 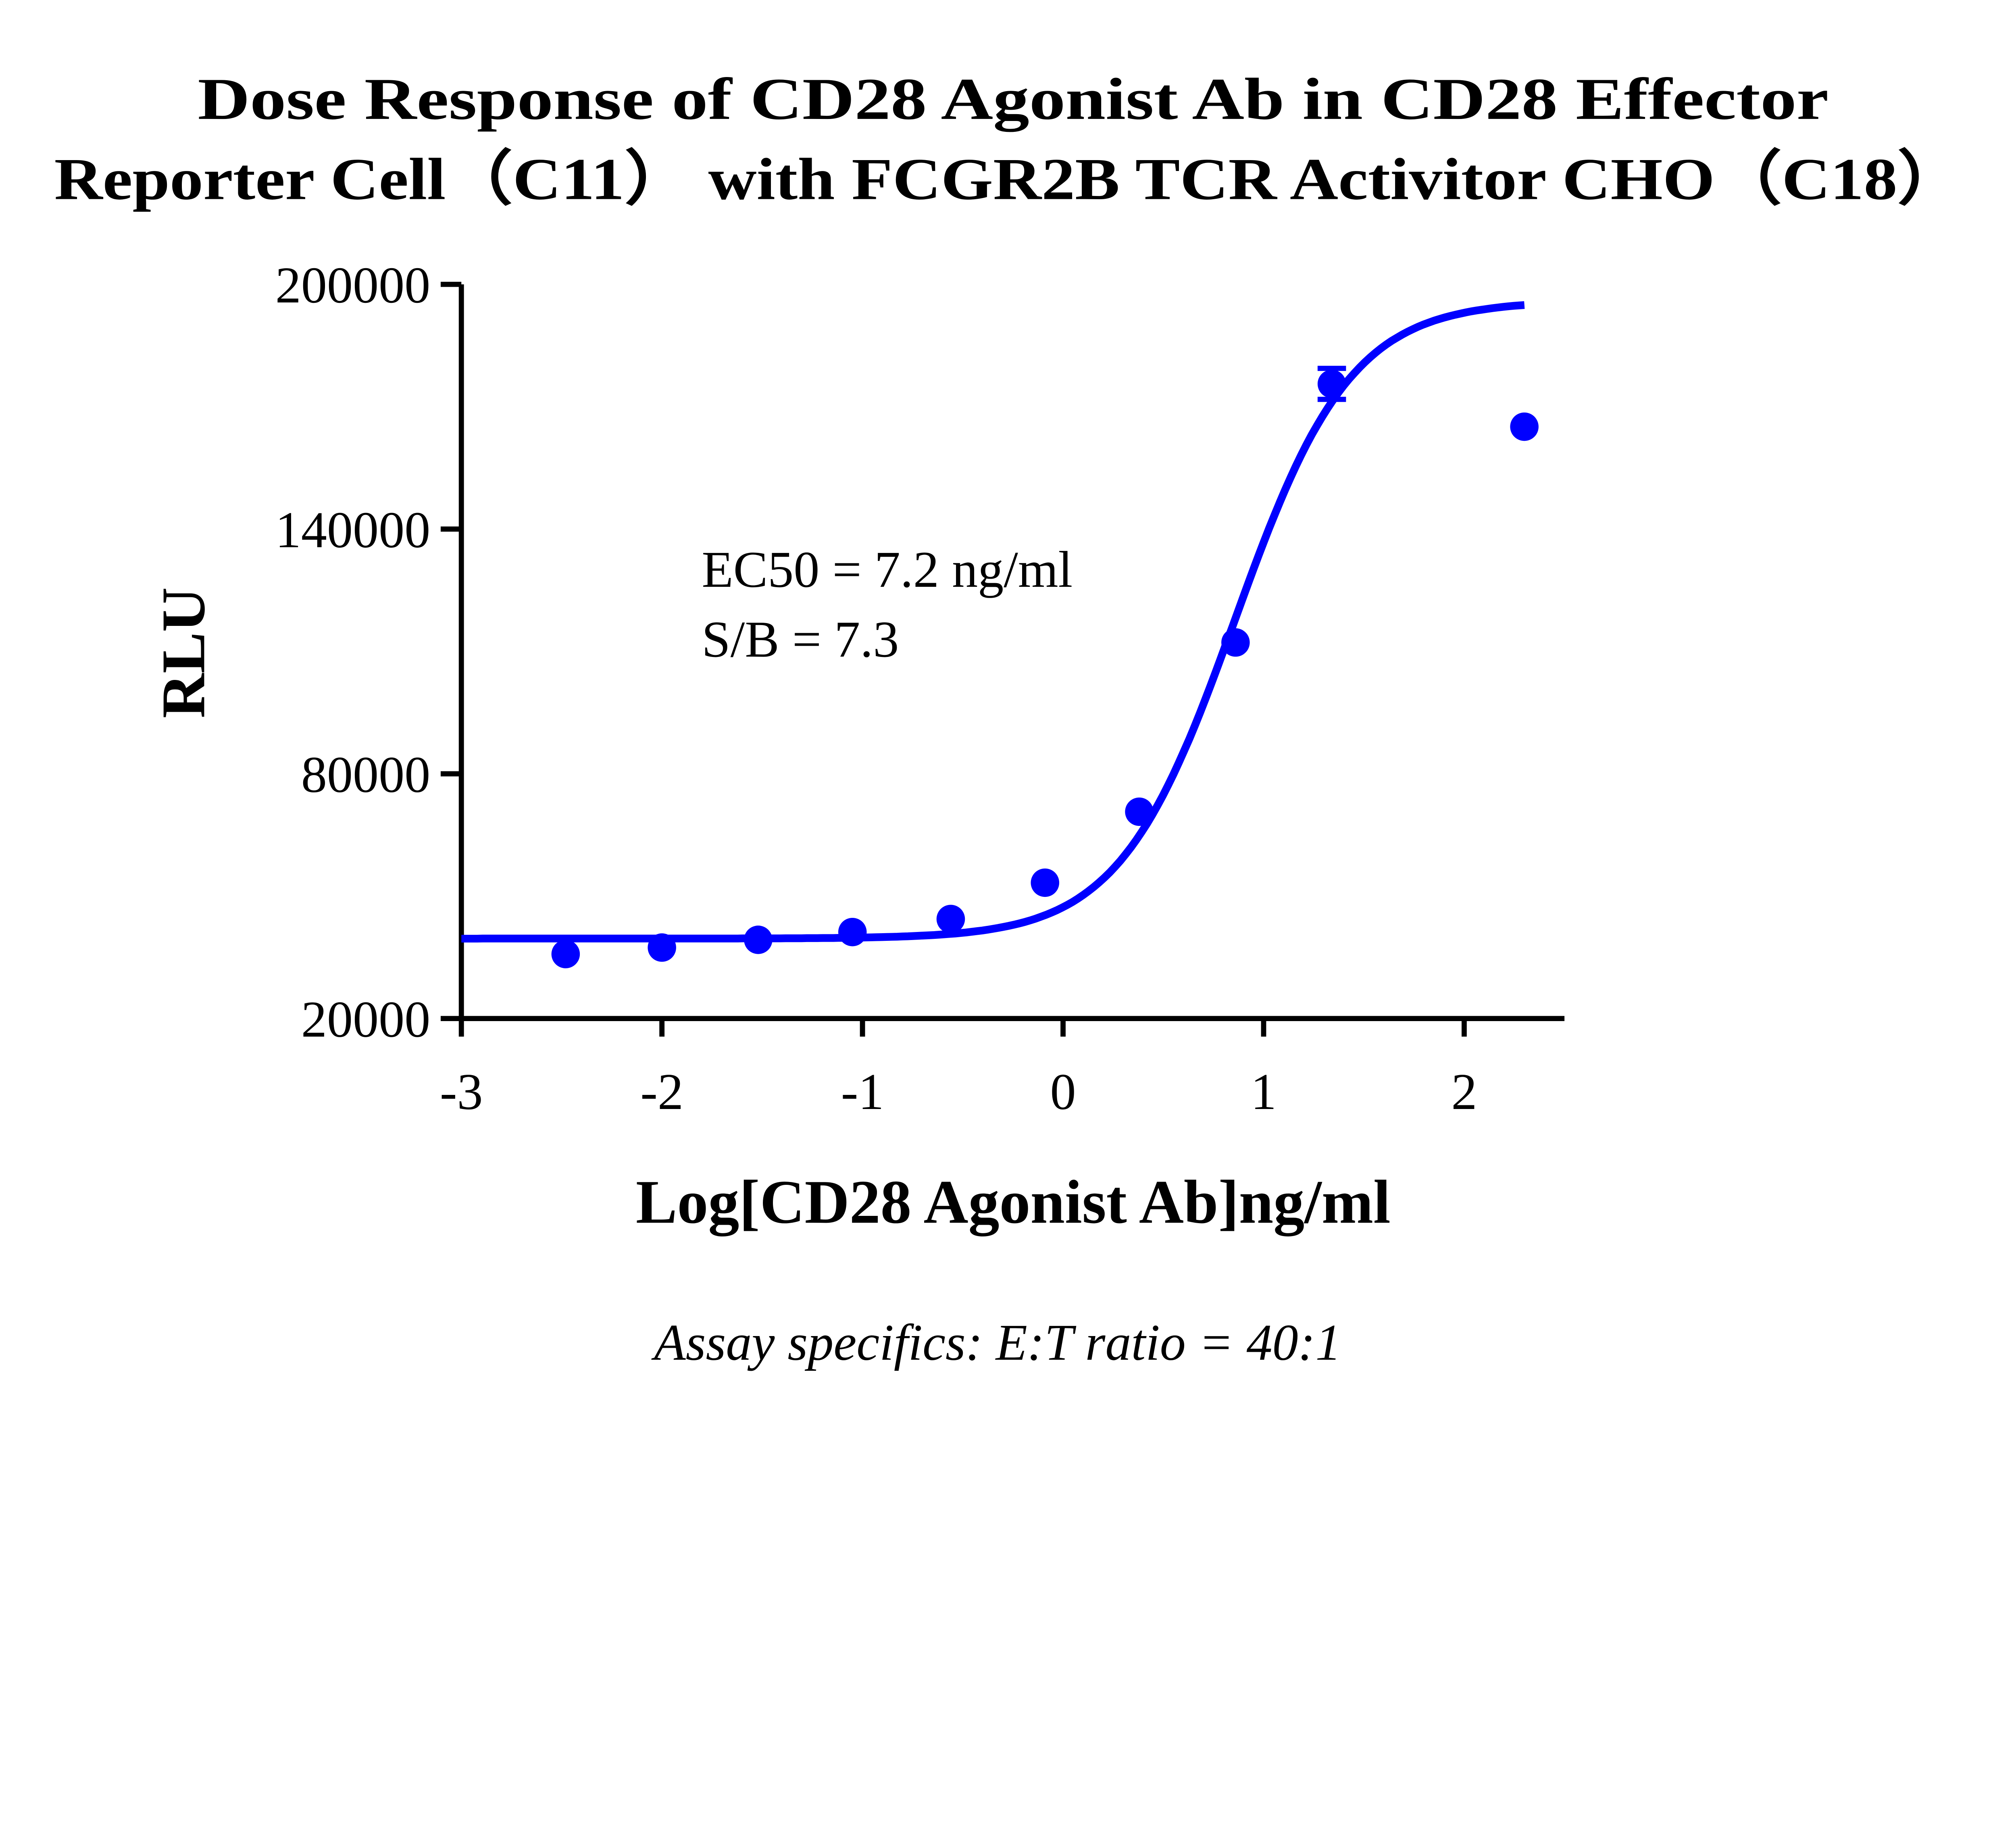 What do you see at coordinates (996, 1342) in the screenshot?
I see `footnote: Assay specifics: E:T ratio = 40:1` at bounding box center [996, 1342].